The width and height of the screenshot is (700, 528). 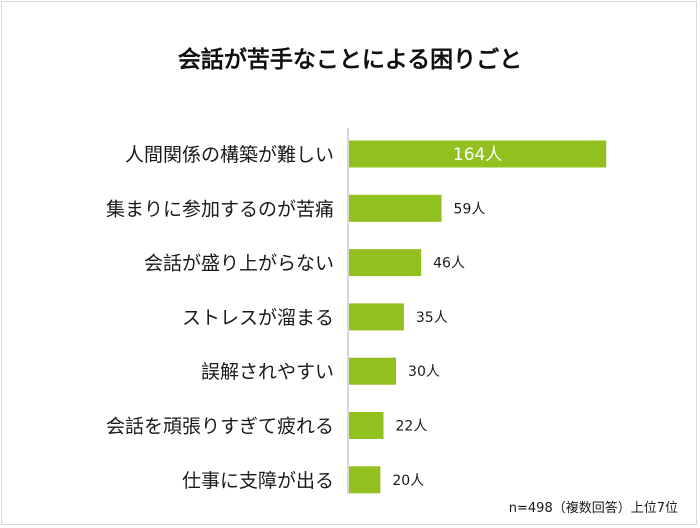 I want to click on category-label-3: 会話が盛り上がらない, so click(x=239, y=264).